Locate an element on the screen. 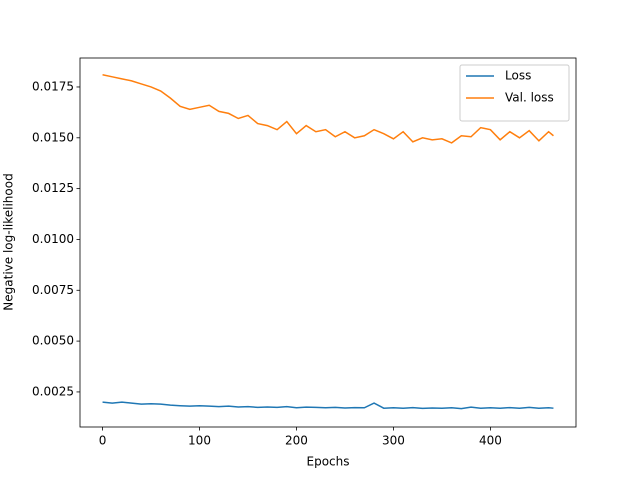 This screenshot has width=640, height=480. x-tick-label: 0 is located at coordinates (103, 441).